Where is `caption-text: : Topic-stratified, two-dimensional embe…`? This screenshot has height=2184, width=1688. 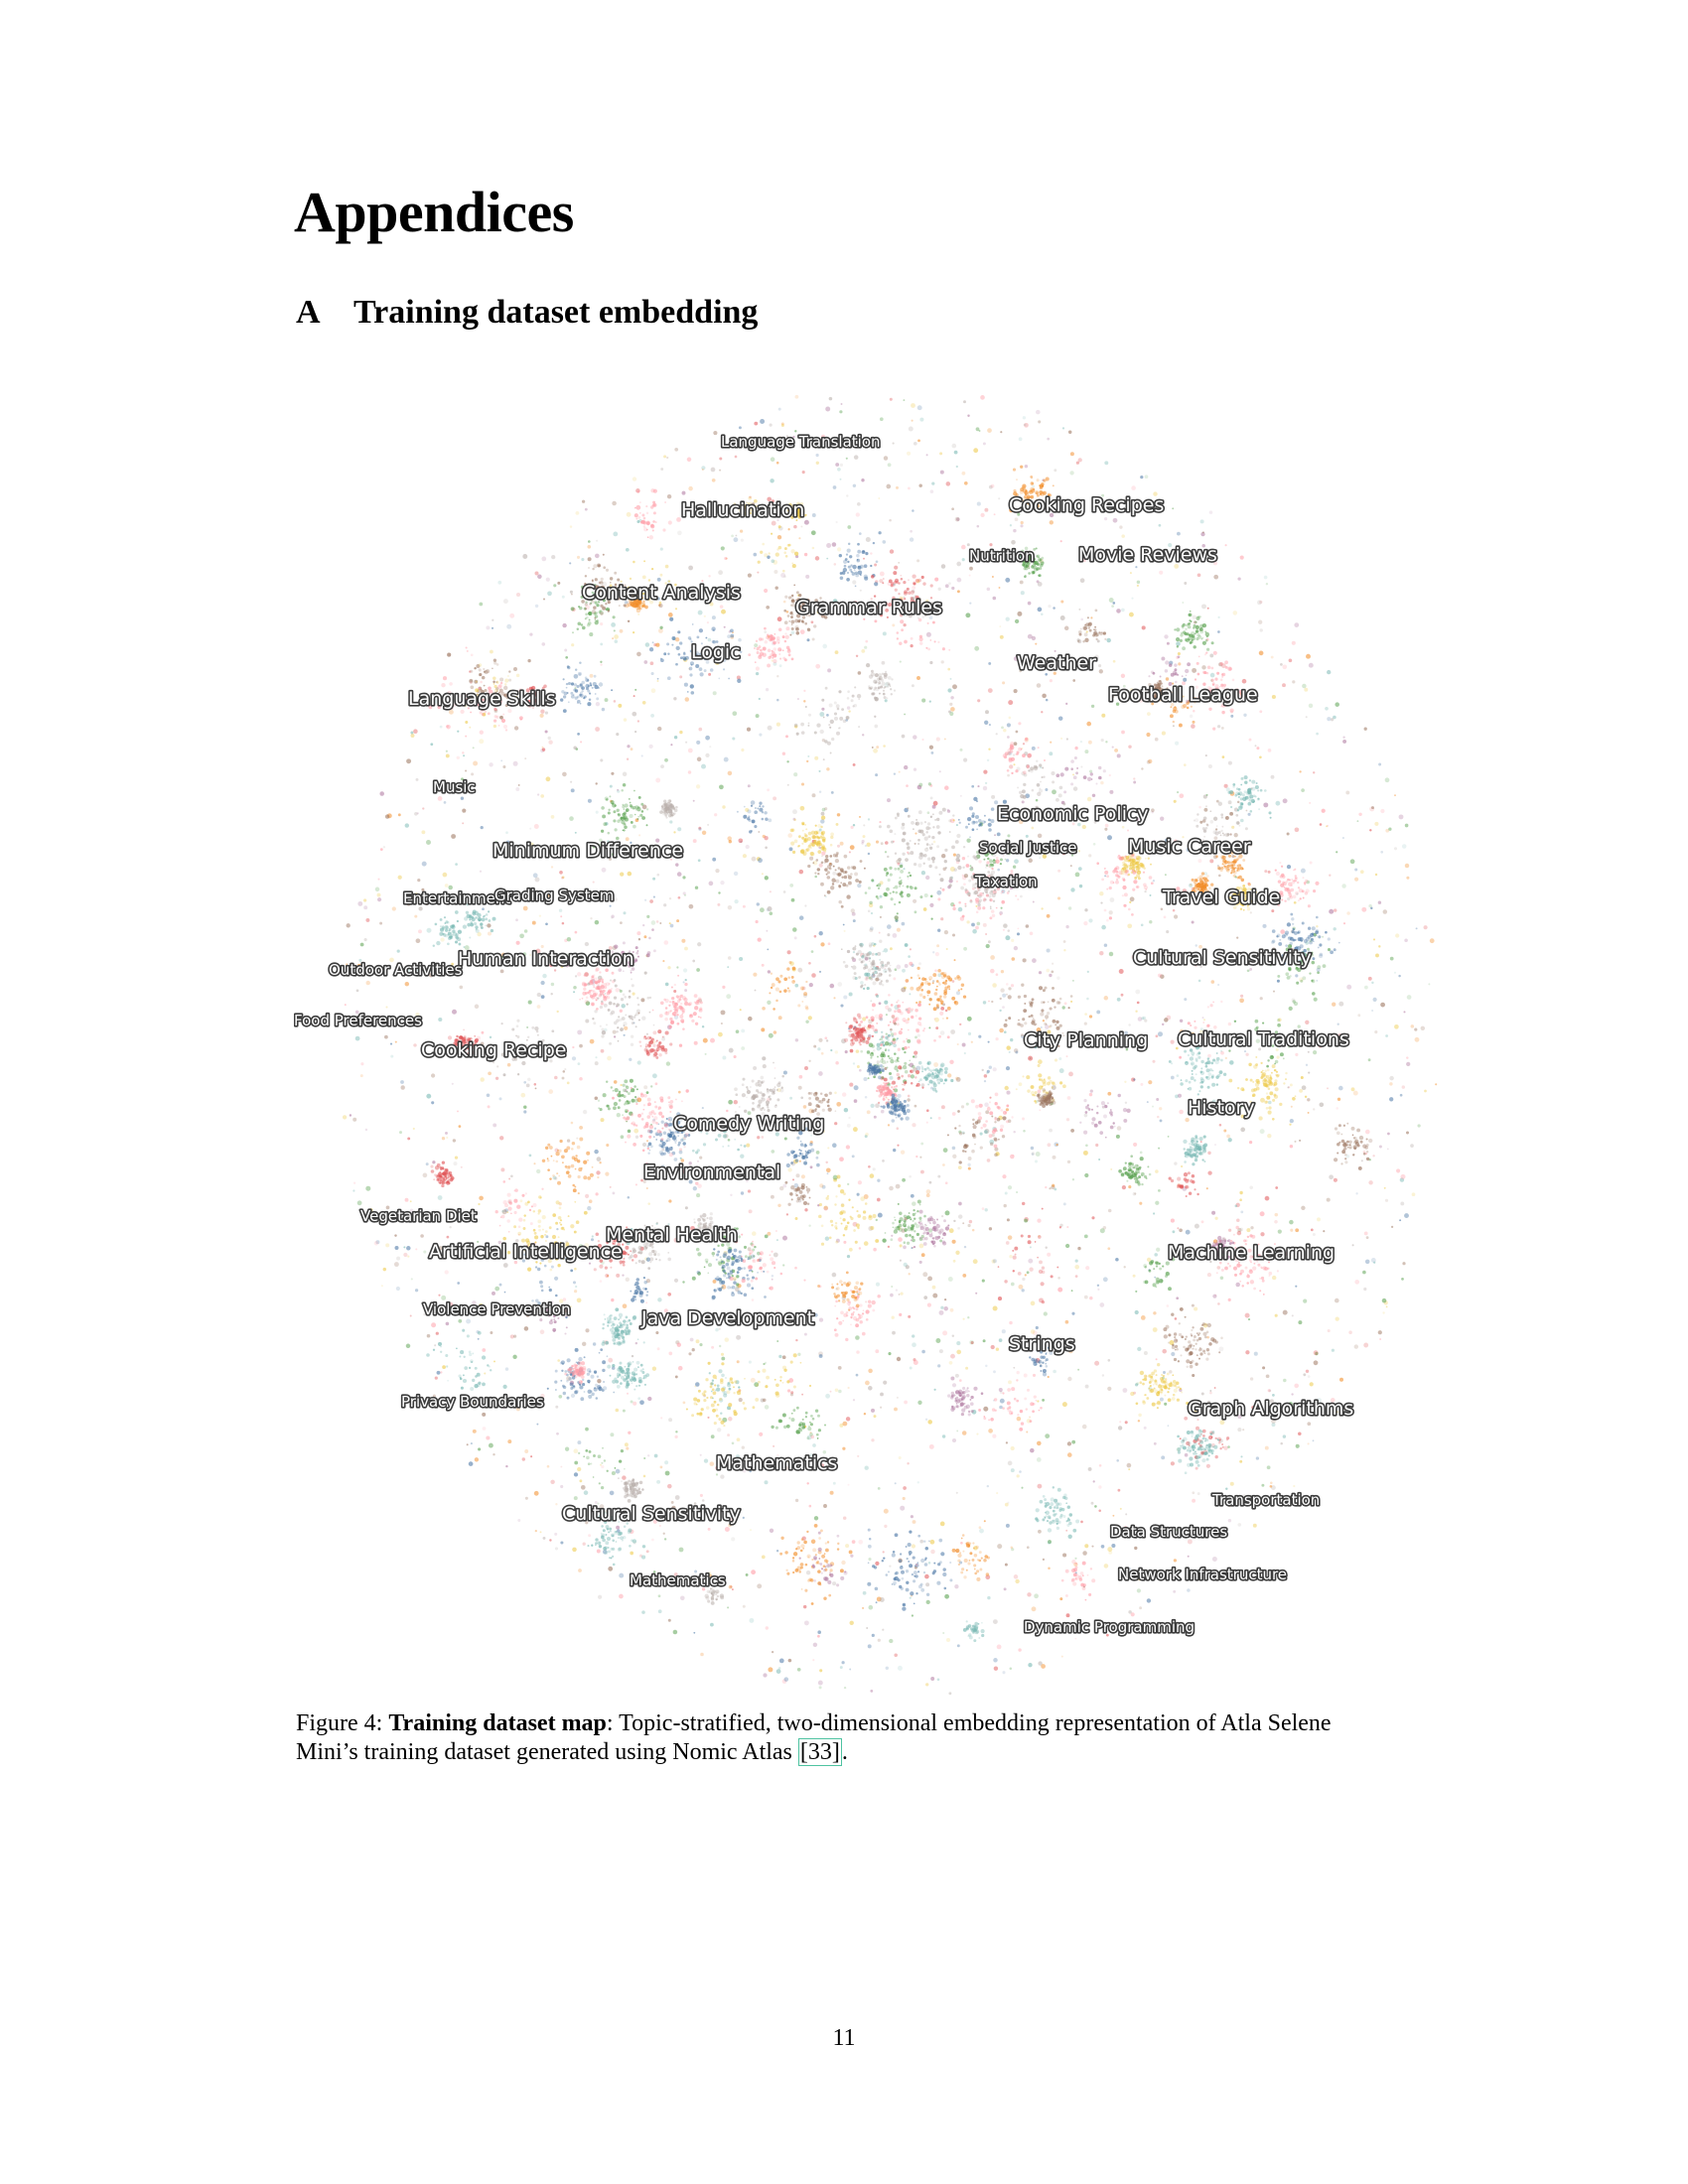 caption-text: : Topic-stratified, two-dimensional embe… is located at coordinates (814, 1737).